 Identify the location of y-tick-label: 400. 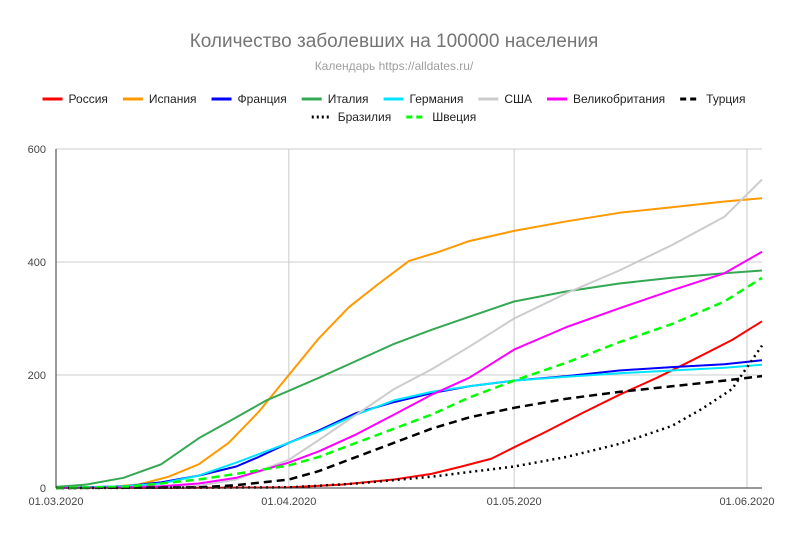
(37, 263).